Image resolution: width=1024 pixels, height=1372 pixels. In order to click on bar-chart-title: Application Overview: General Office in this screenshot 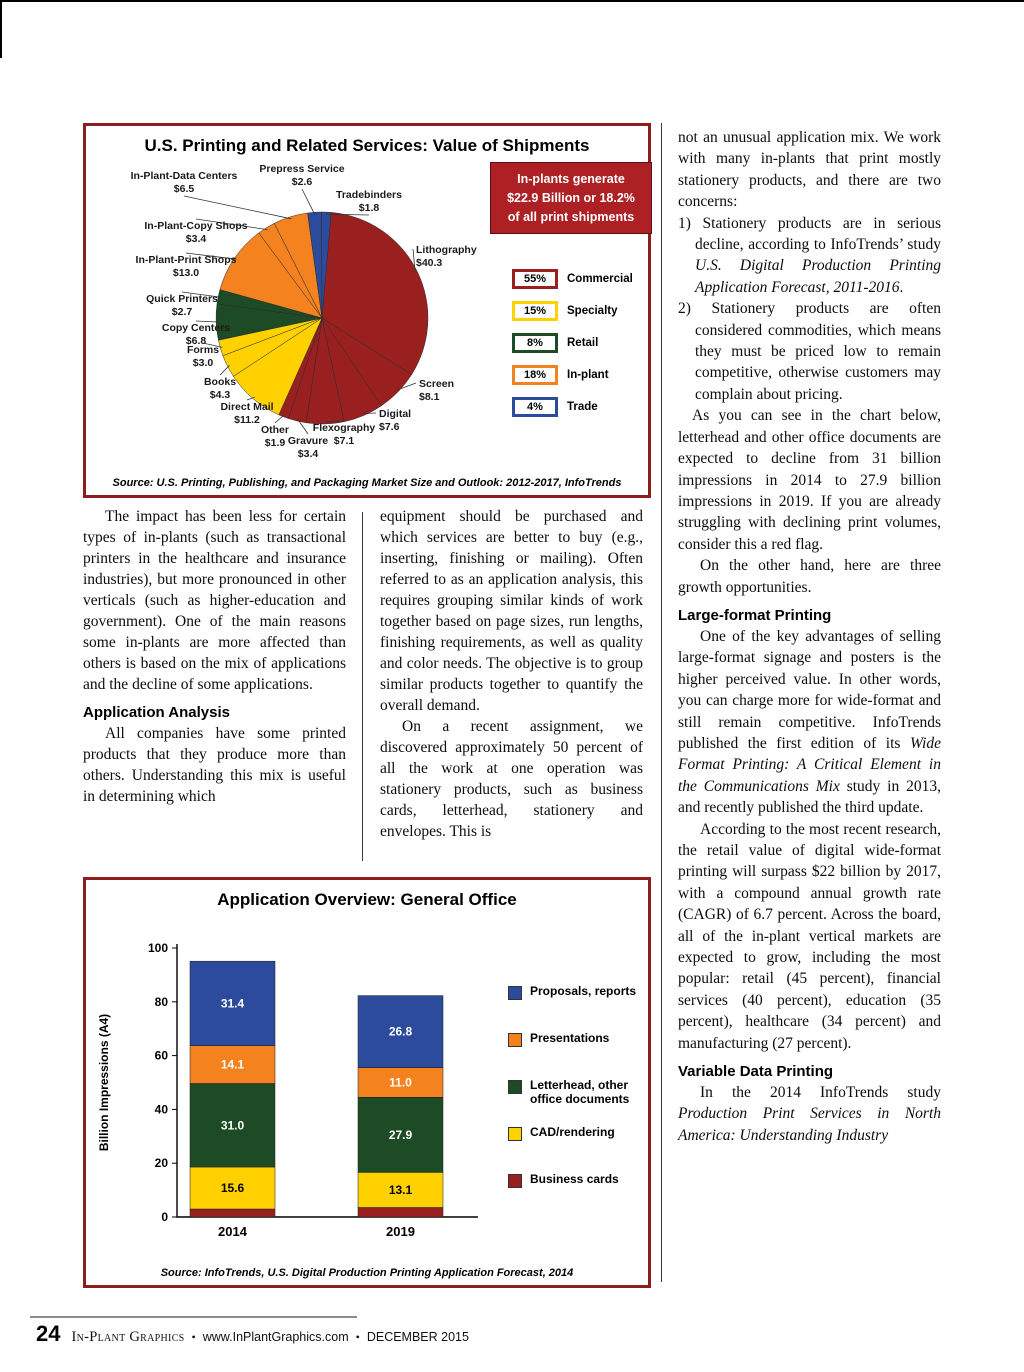, I will do `click(367, 899)`.